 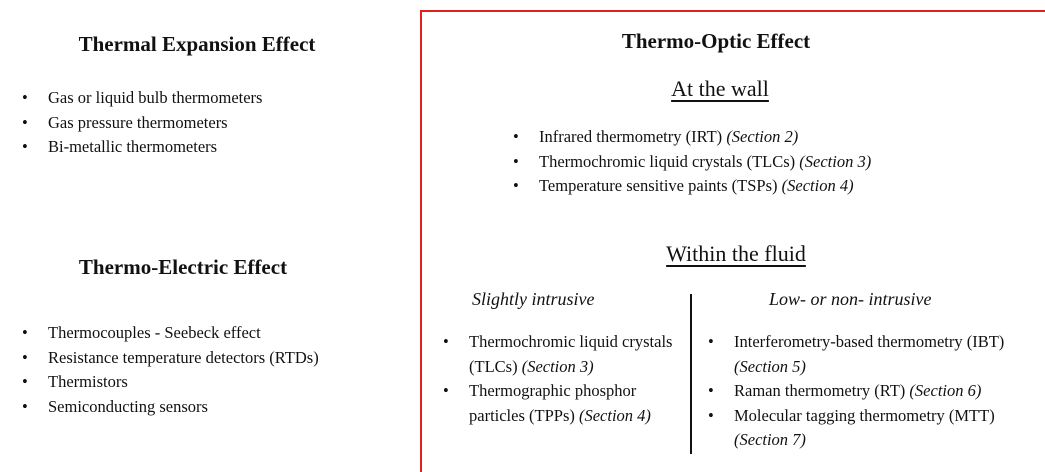 What do you see at coordinates (183, 267) in the screenshot?
I see `electric-title: Thermo-Electric Effect` at bounding box center [183, 267].